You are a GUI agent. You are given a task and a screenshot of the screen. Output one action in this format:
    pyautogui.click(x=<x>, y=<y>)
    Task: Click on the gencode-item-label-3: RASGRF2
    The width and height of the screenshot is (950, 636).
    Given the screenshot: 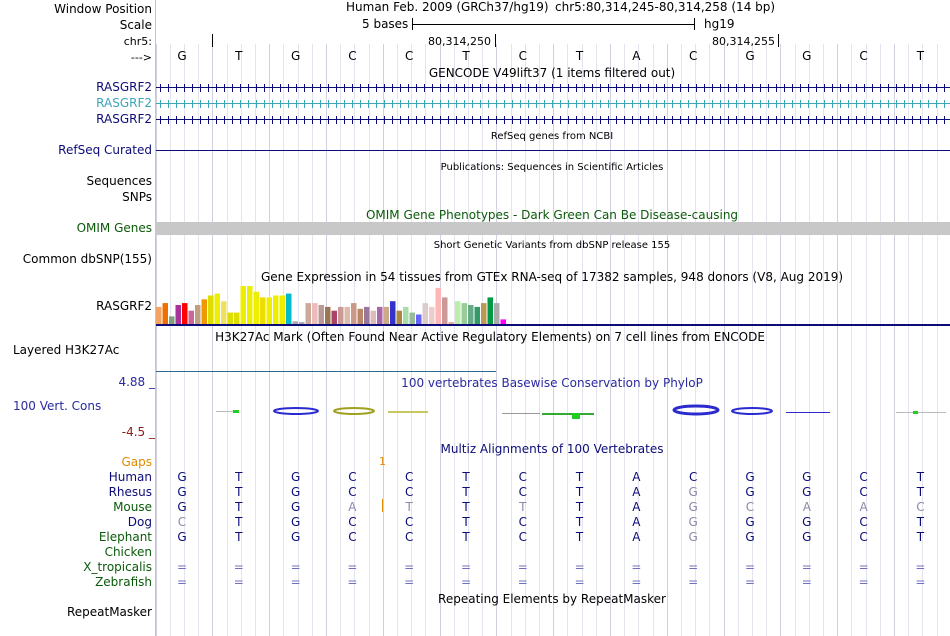 What is the action you would take?
    pyautogui.click(x=124, y=119)
    